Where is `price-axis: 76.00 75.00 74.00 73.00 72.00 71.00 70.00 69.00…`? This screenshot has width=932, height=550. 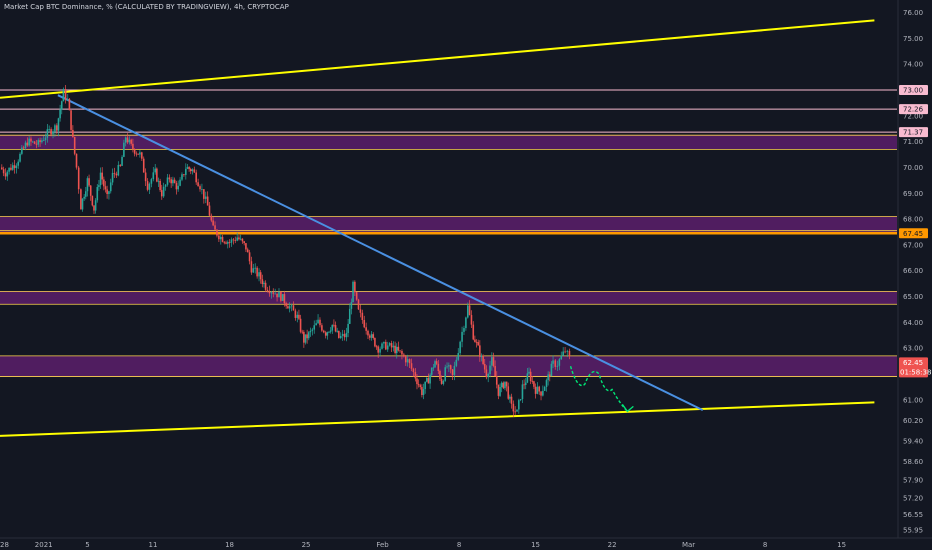 price-axis: 76.00 75.00 74.00 73.00 72.00 71.00 70.00 69.00… is located at coordinates (914, 275).